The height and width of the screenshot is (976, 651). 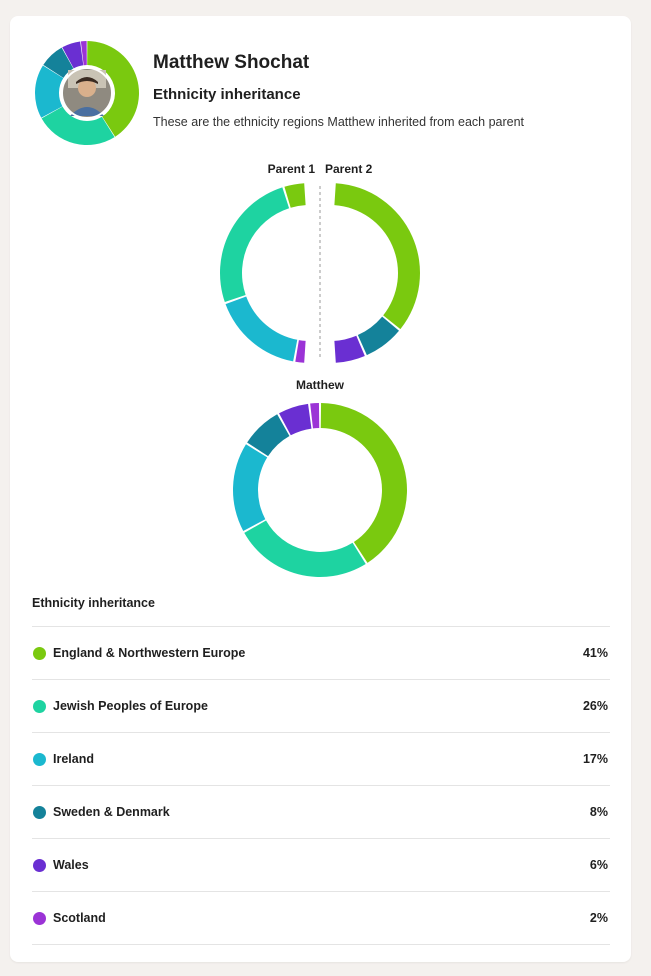 What do you see at coordinates (320, 369) in the screenshot?
I see `inheritance-donuts: Parent 1 Parent 2 Matthew` at bounding box center [320, 369].